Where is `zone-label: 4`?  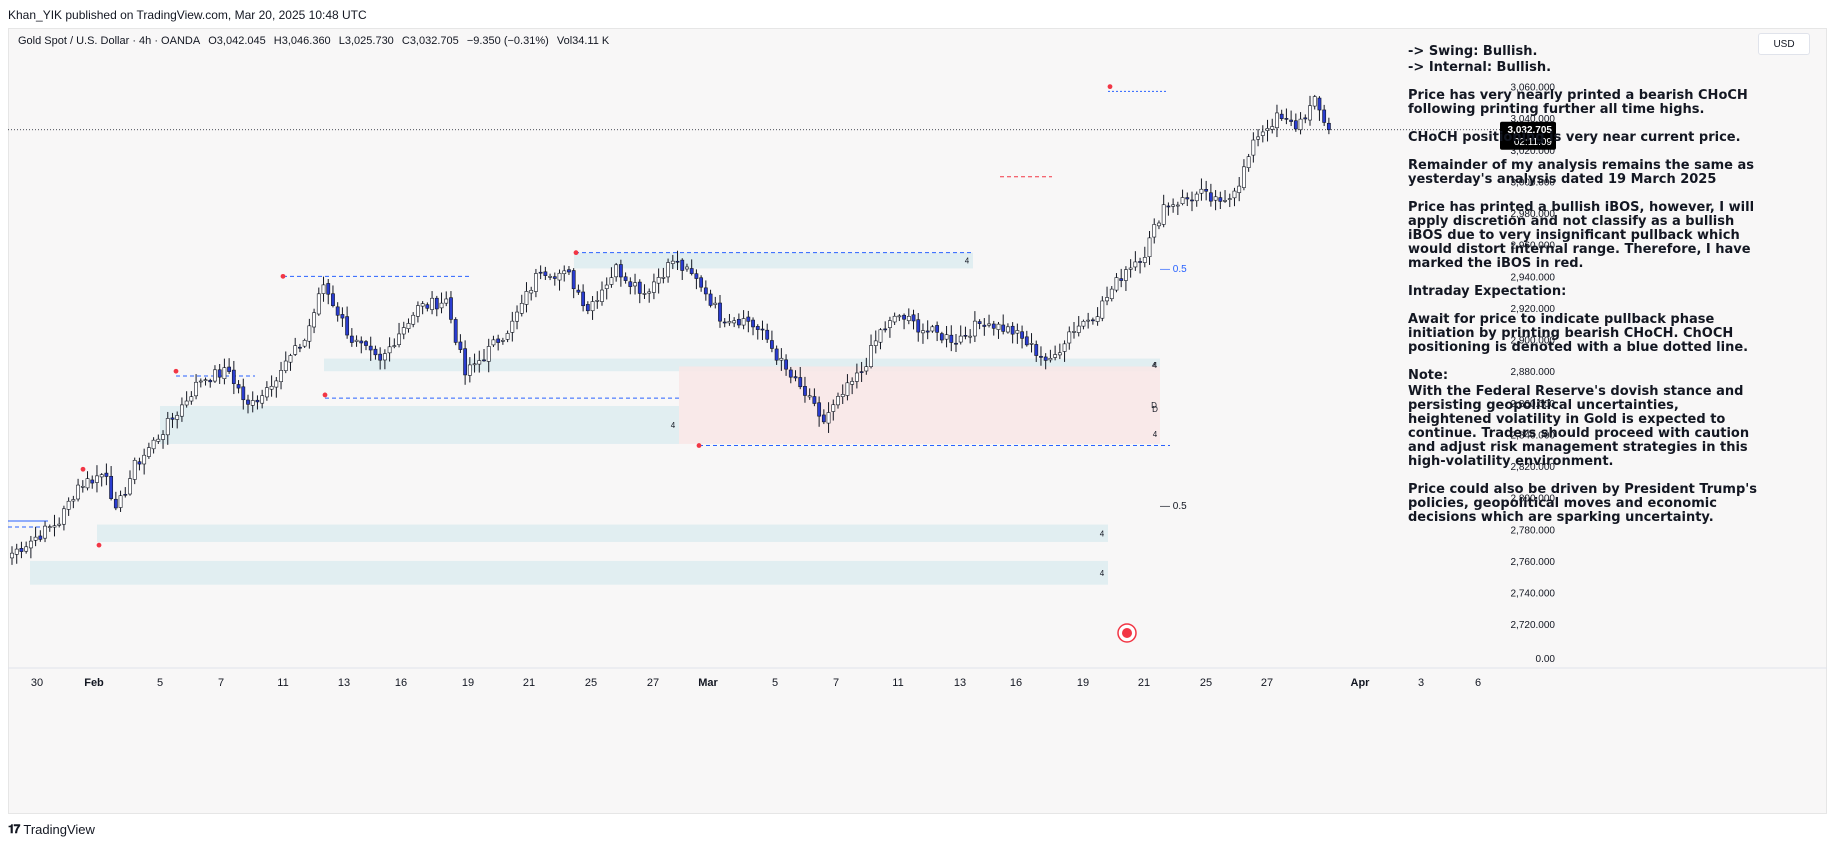
zone-label: 4 is located at coordinates (673, 425).